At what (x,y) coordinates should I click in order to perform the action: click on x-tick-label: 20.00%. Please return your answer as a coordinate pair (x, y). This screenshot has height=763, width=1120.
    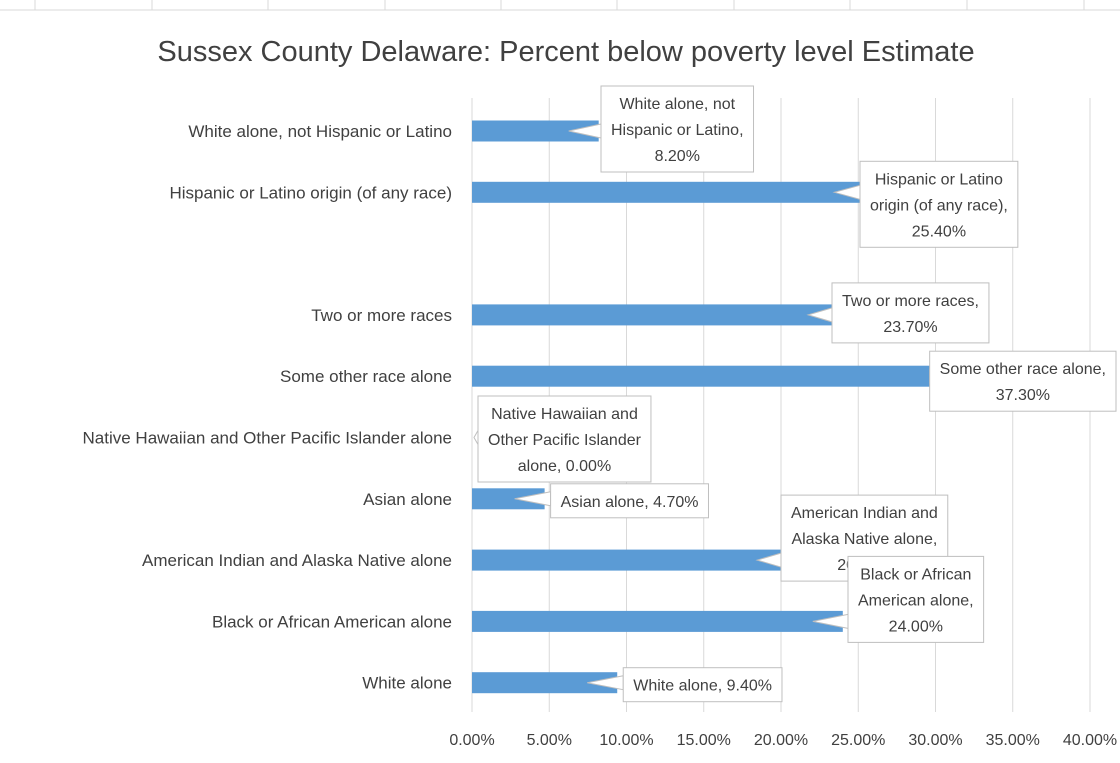
    Looking at the image, I should click on (781, 740).